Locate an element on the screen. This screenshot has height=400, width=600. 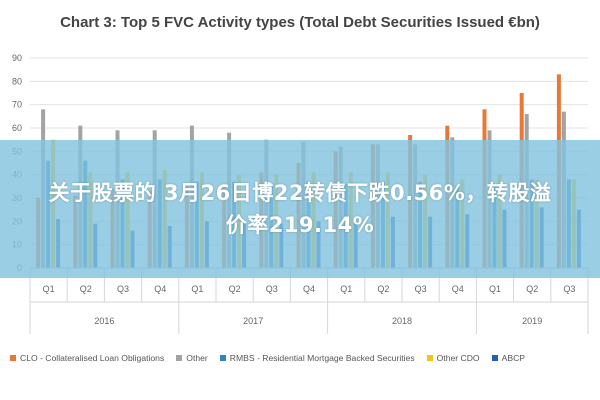
legend-item-abcp: ABCP is located at coordinates (508, 358).